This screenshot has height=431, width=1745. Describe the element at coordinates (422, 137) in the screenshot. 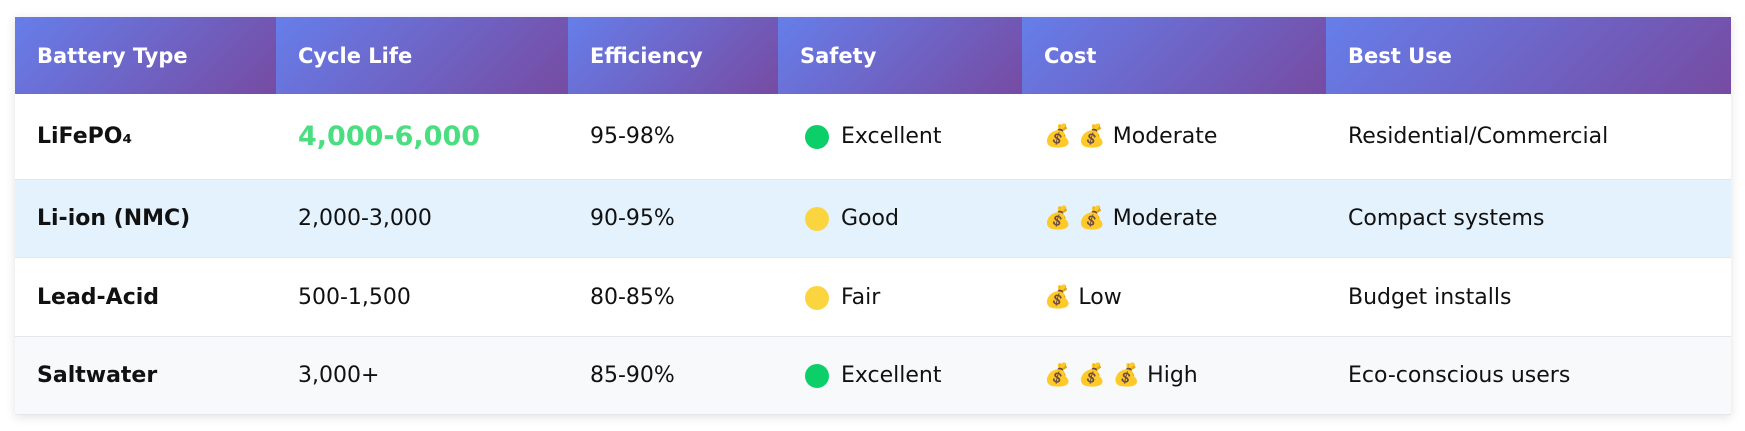

I see `cell: 4,000-6,000` at that location.